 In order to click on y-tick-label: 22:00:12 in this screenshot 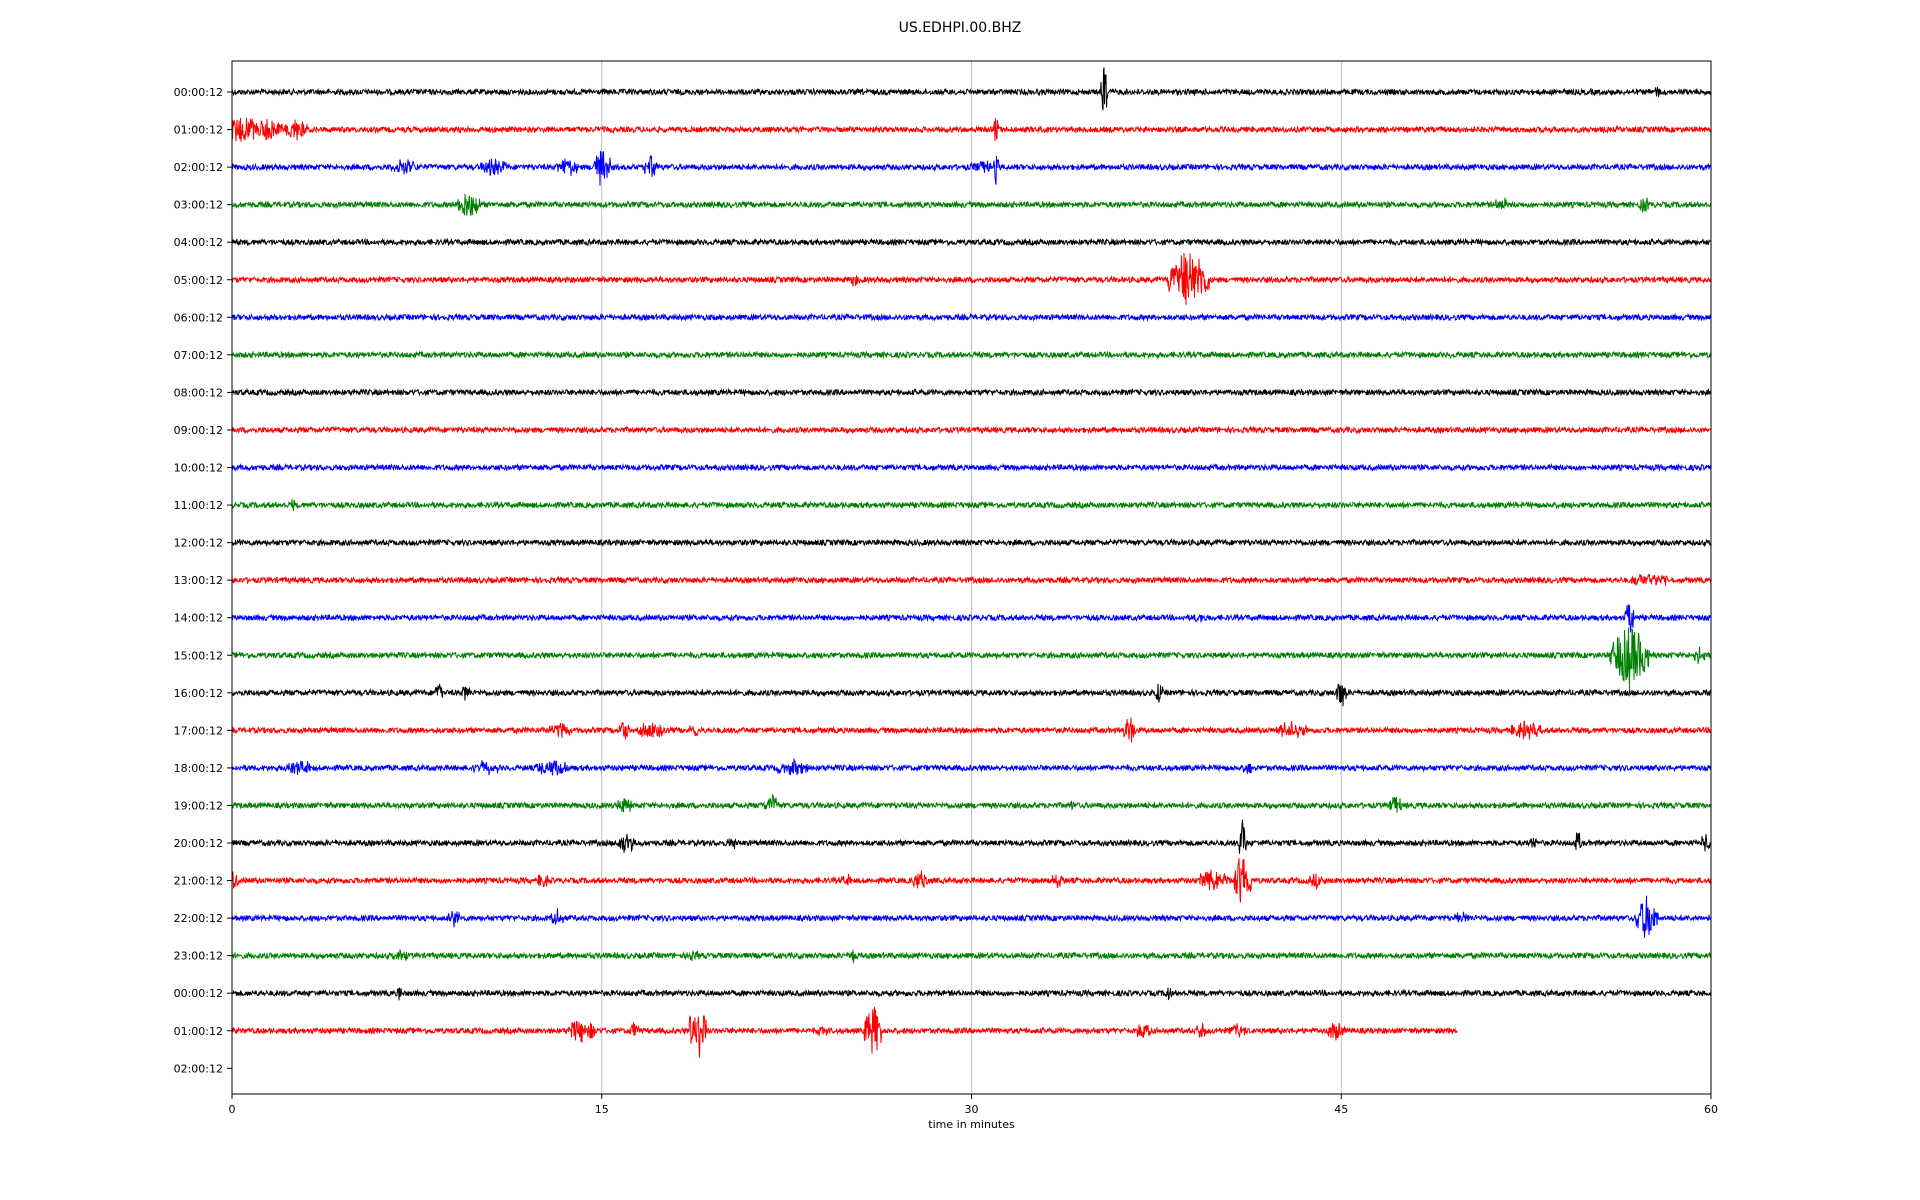, I will do `click(198, 918)`.